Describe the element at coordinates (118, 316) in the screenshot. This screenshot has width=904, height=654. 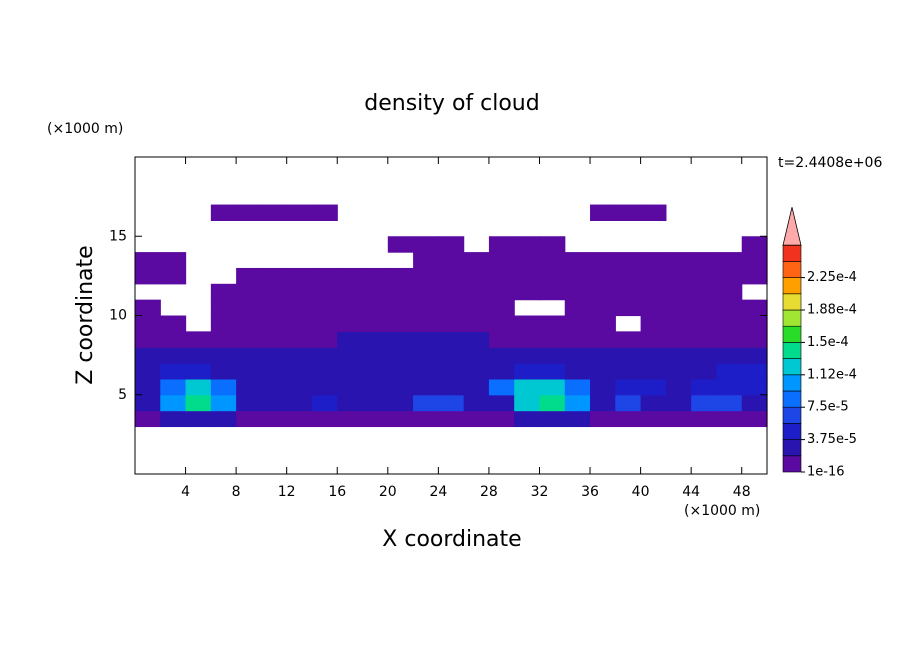
I see `y-tick-label: 10` at that location.